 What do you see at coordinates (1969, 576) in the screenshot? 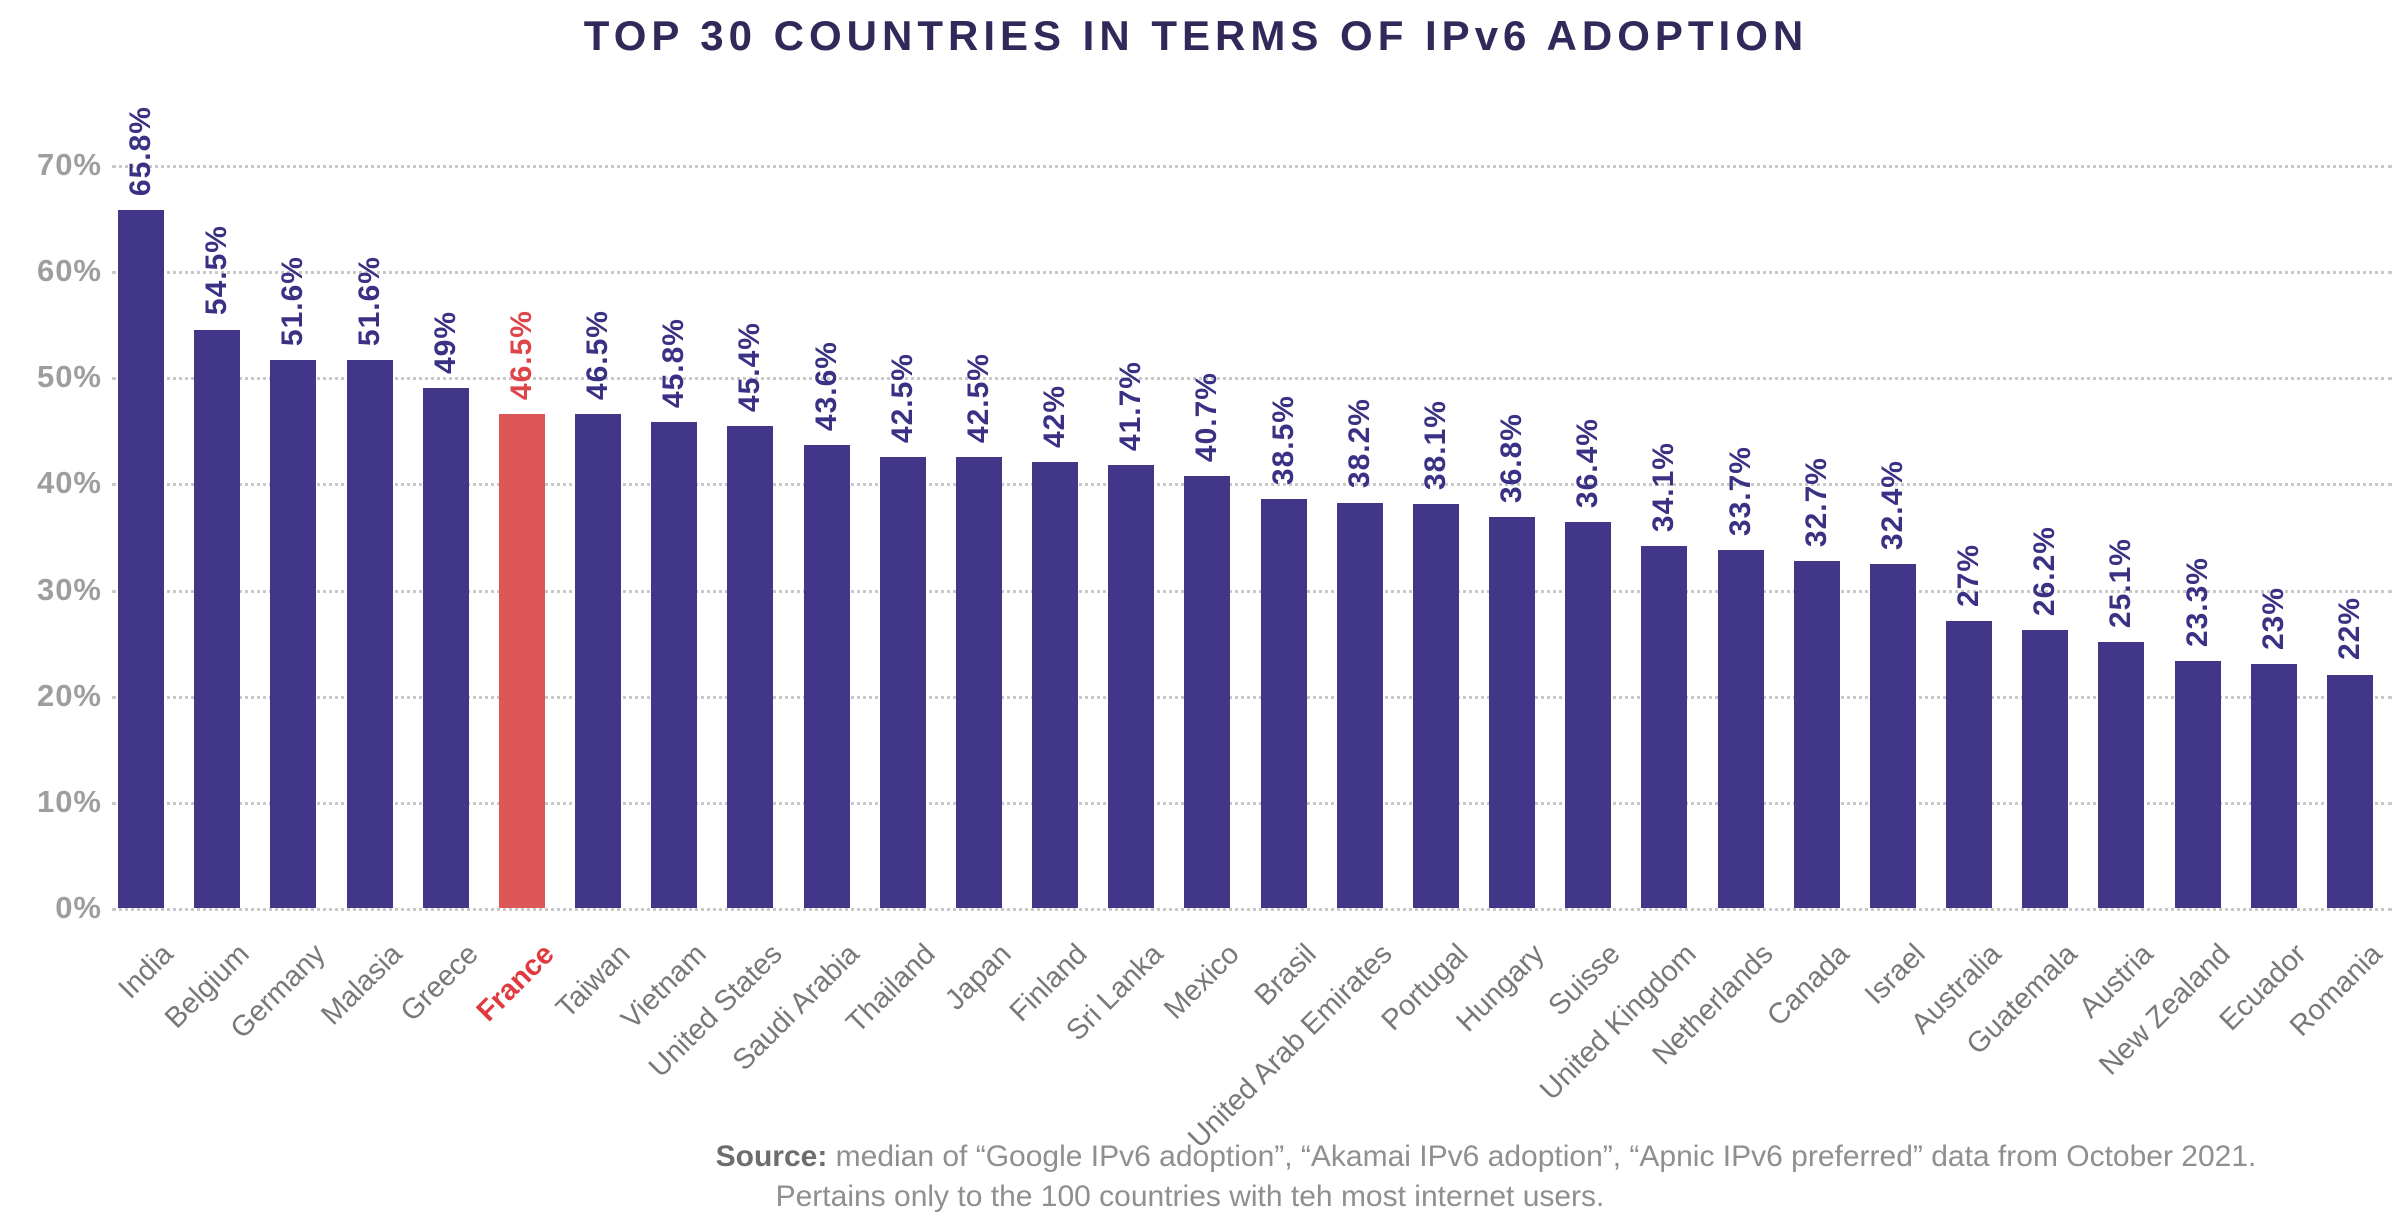
I see `bar-value-australia: 27%` at bounding box center [1969, 576].